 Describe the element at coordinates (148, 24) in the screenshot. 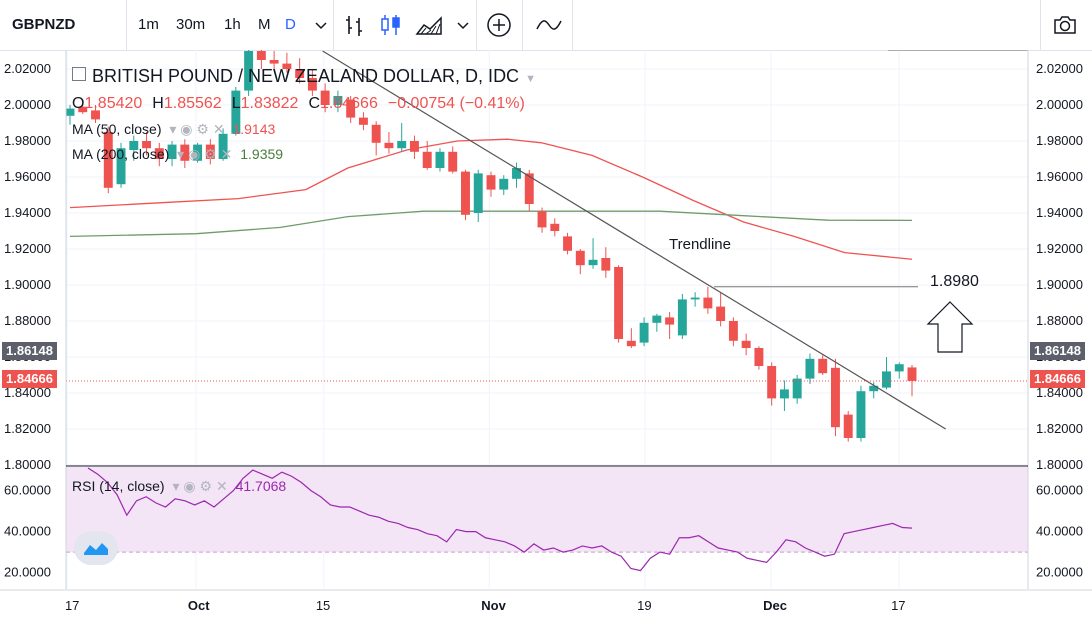

I see `interval-1m: 1m` at that location.